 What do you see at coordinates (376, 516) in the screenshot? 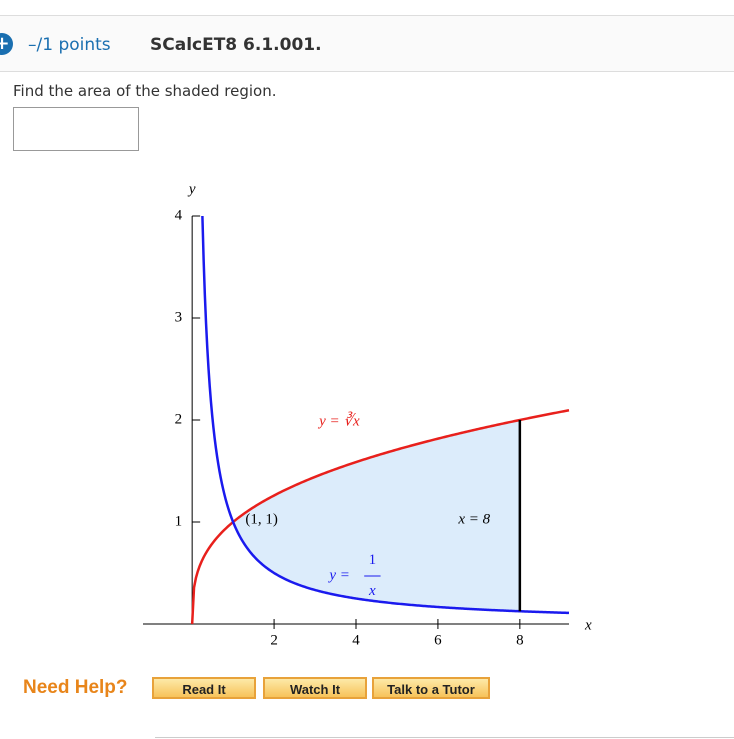
I see `shaded-region` at bounding box center [376, 516].